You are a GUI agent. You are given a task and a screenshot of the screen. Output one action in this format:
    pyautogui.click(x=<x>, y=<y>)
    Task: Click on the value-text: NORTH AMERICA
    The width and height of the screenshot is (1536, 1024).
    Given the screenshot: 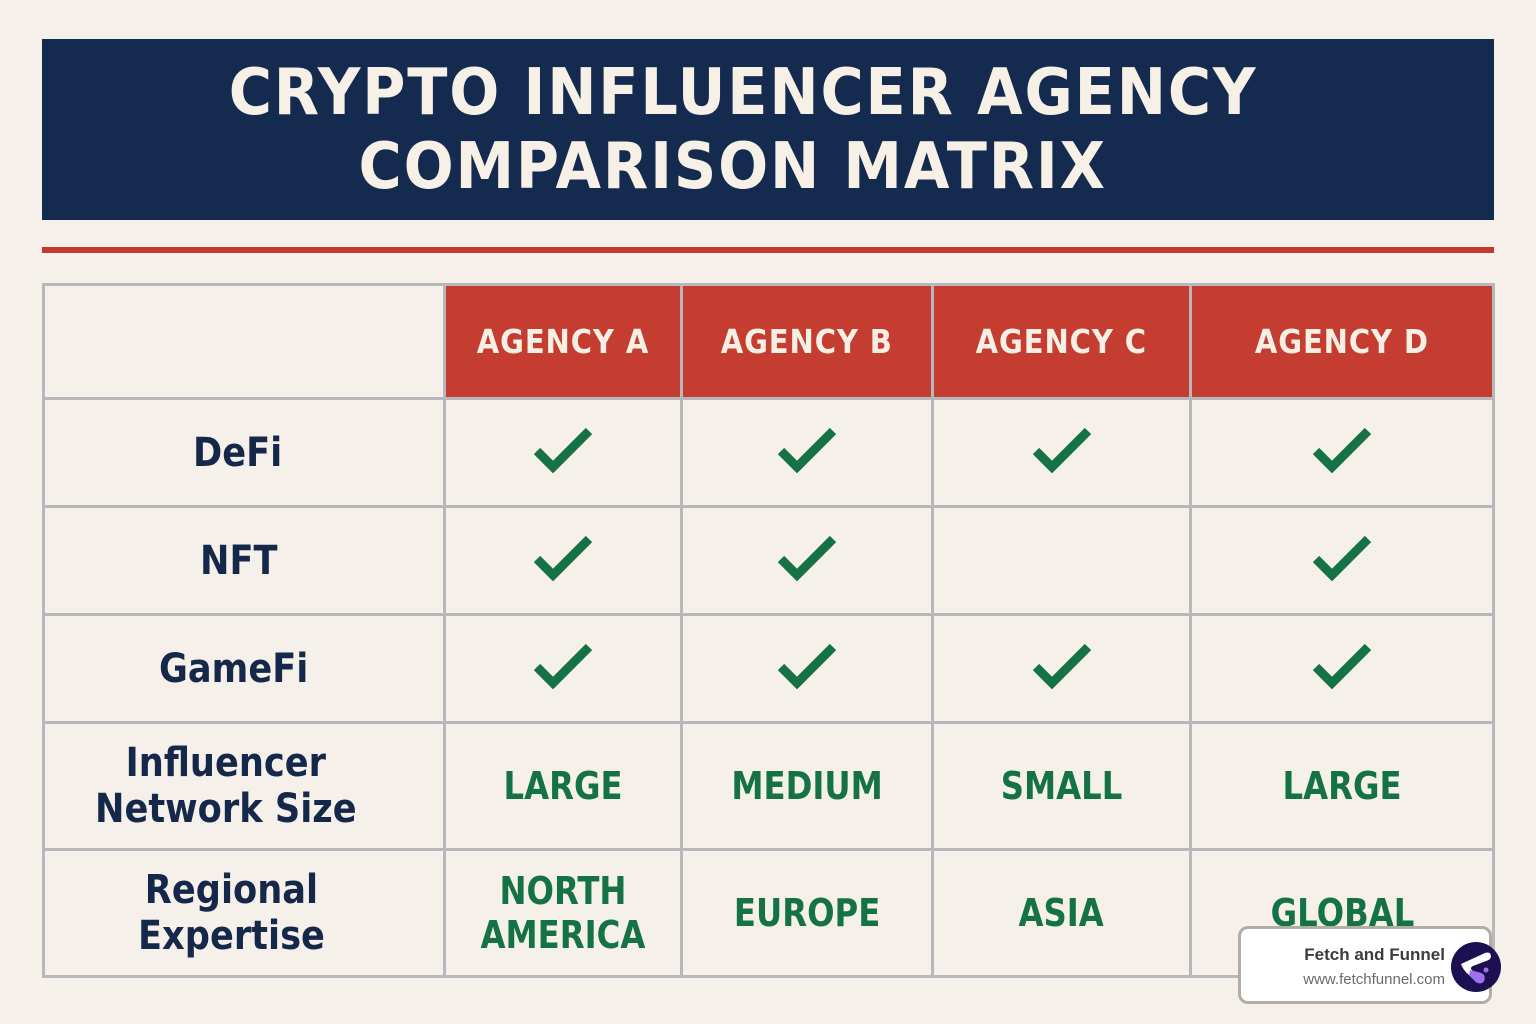 What is the action you would take?
    pyautogui.click(x=563, y=913)
    